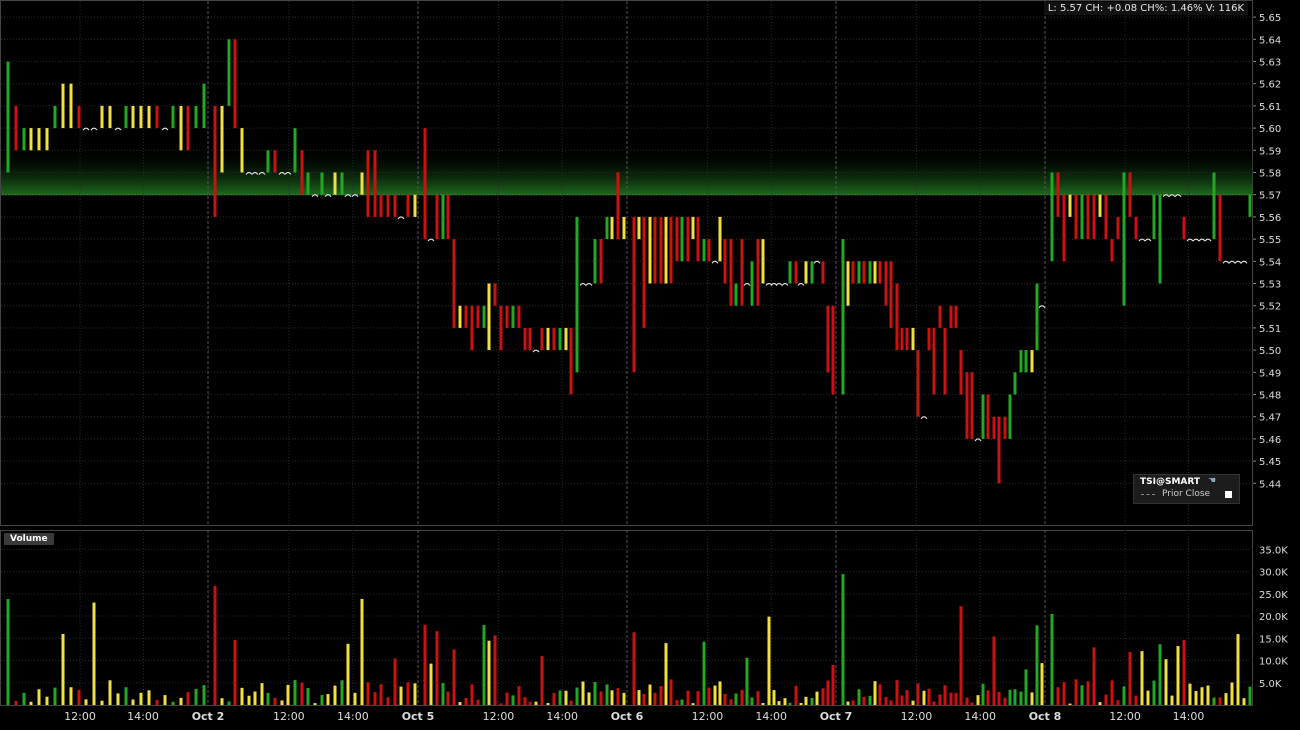 This screenshot has height=730, width=1300. What do you see at coordinates (1270, 40) in the screenshot?
I see `price-tick-label: 5.64` at bounding box center [1270, 40].